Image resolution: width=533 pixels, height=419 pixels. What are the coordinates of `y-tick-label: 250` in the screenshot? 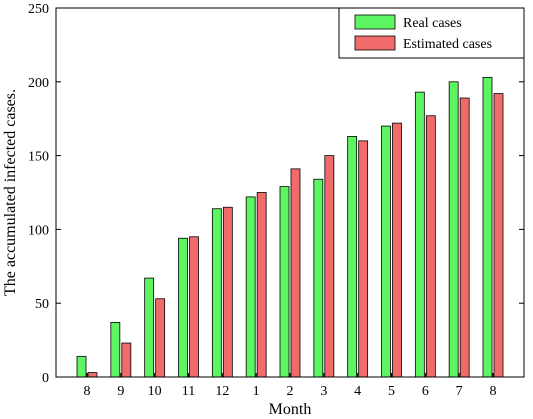 It's located at (38, 9).